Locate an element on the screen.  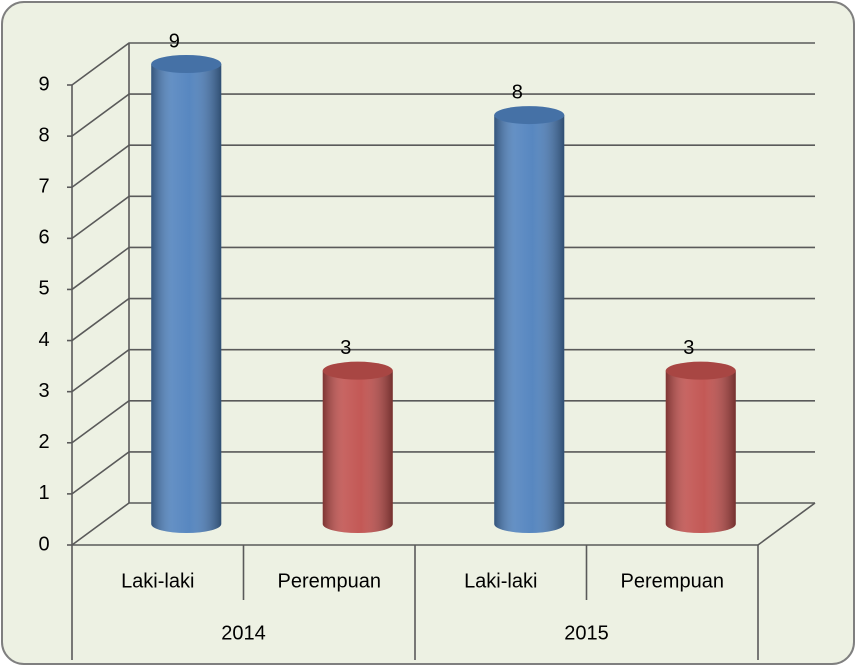
group-label: 2014 is located at coordinates (243, 633).